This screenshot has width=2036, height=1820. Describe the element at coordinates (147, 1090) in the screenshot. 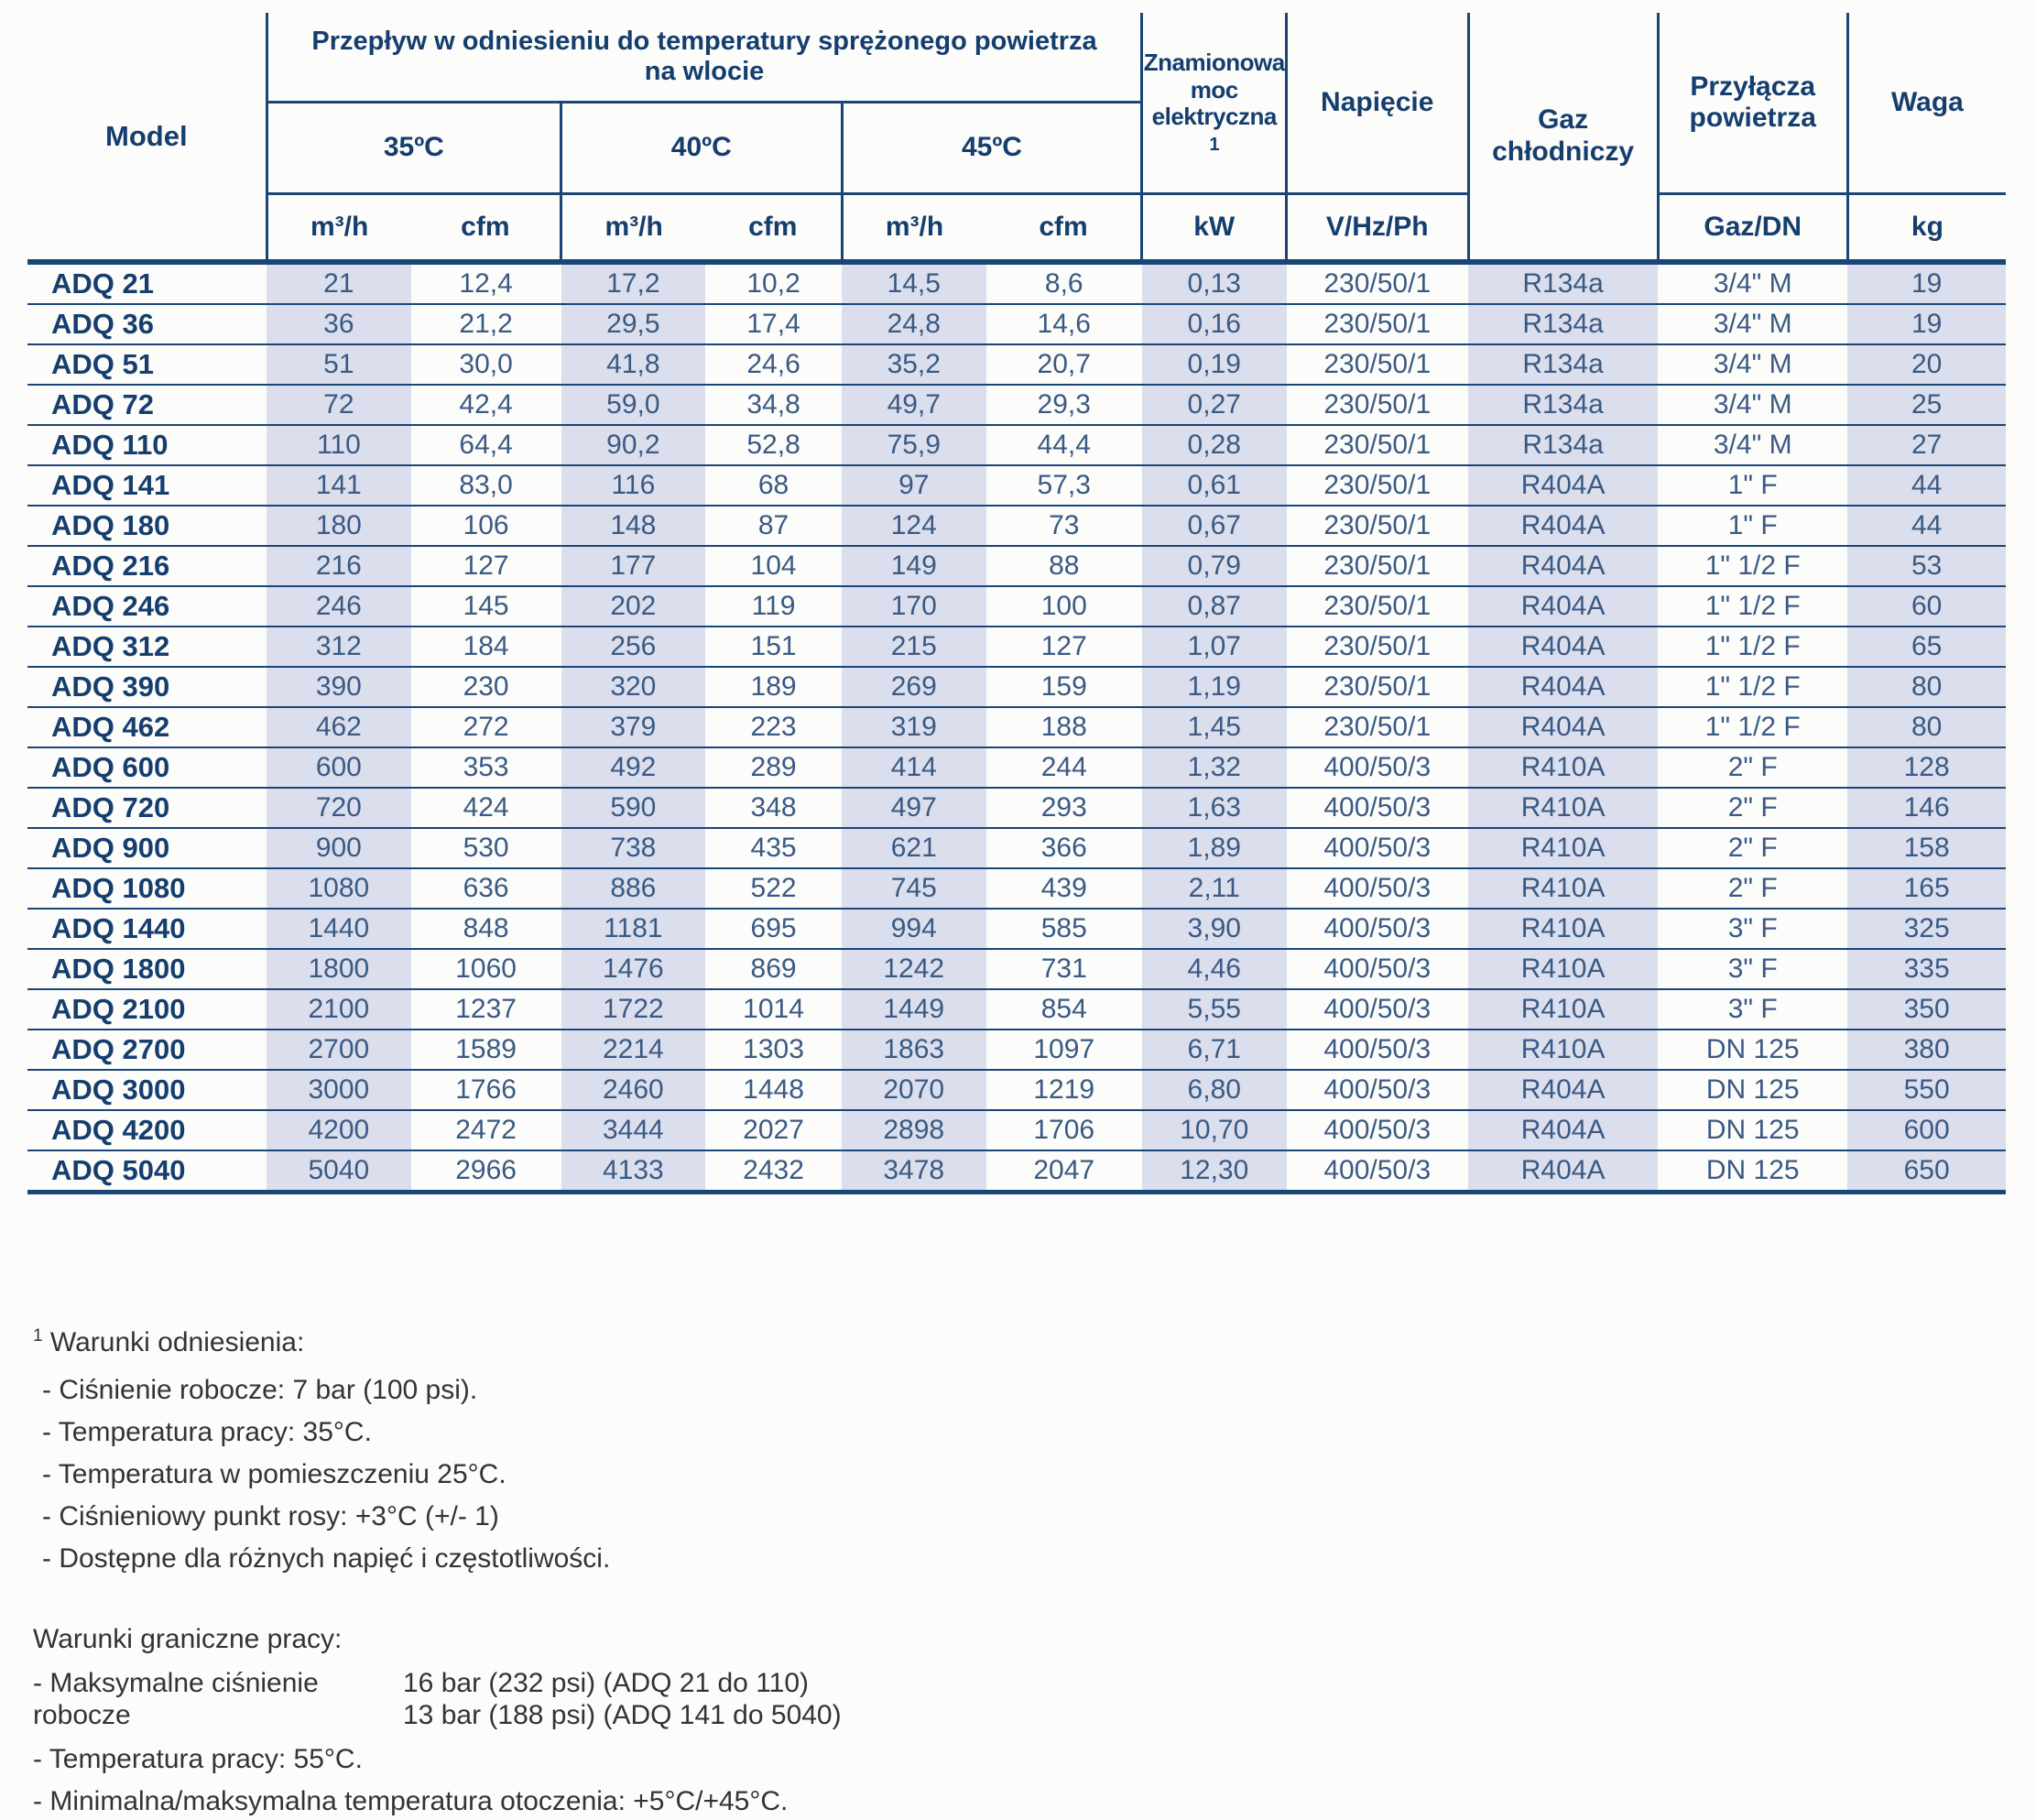

I see `cell-model: ADQ 3000` at that location.